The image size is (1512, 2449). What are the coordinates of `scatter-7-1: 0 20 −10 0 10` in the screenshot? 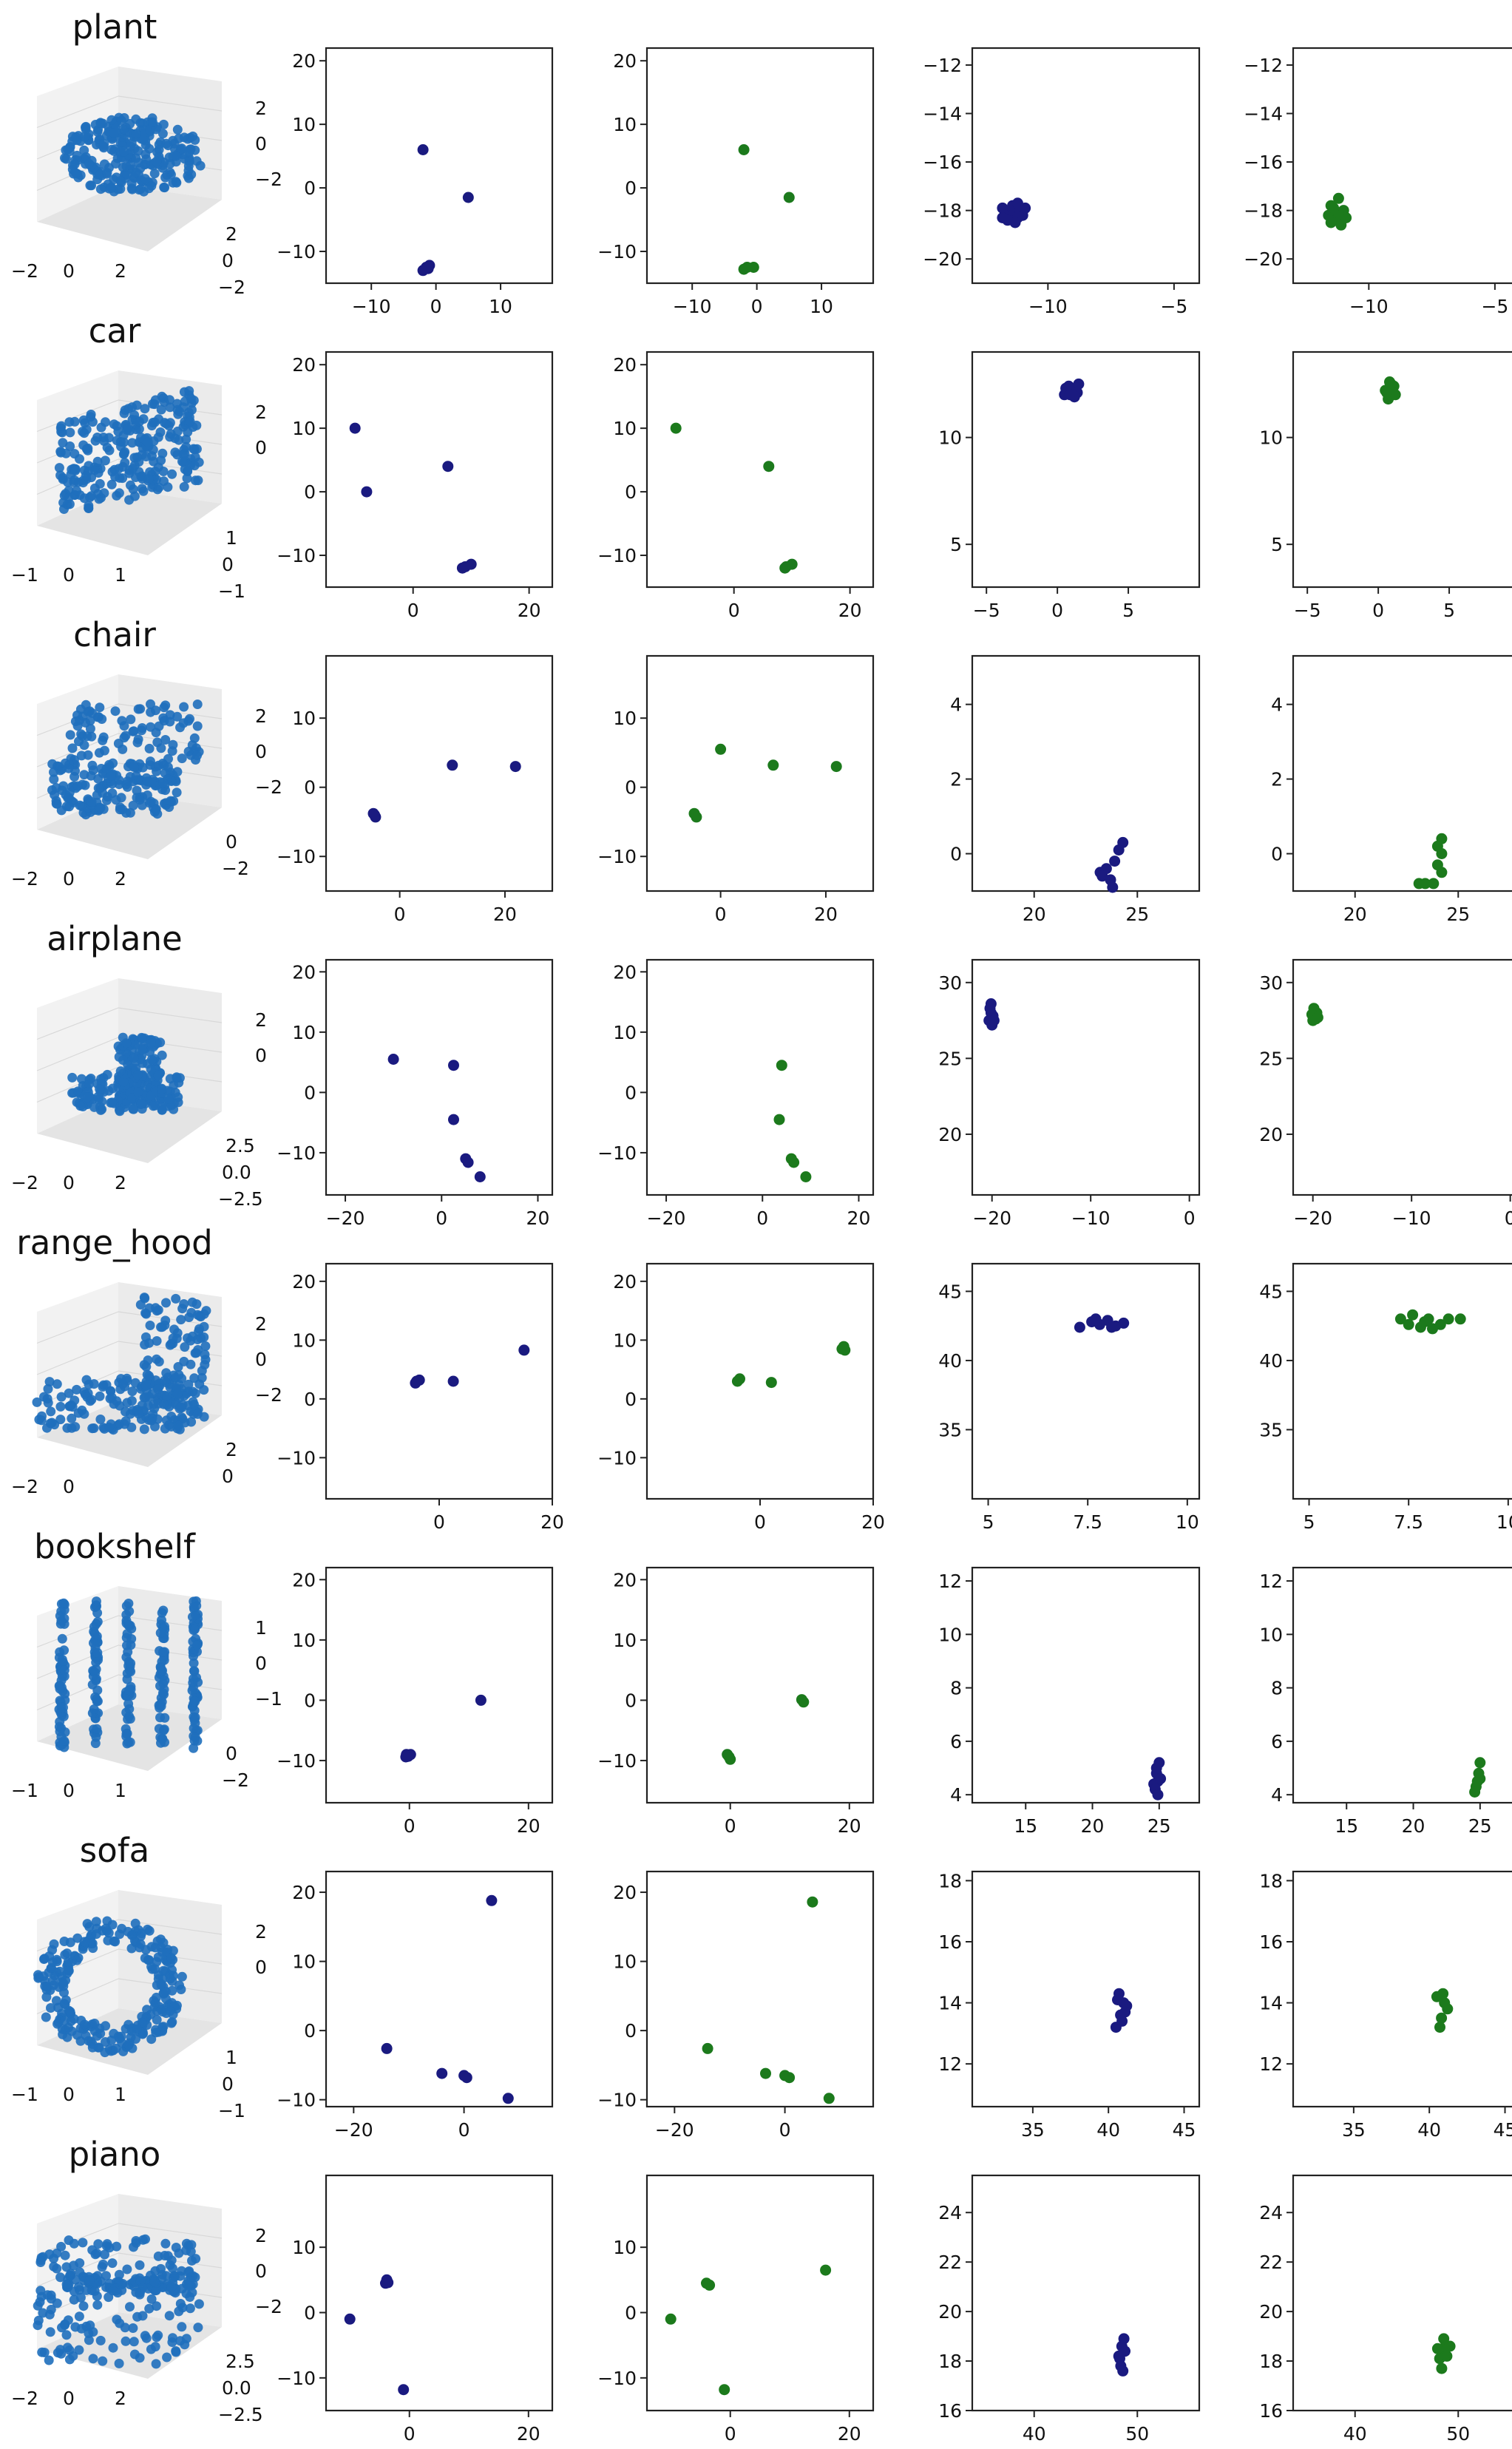 It's located at (736, 2310).